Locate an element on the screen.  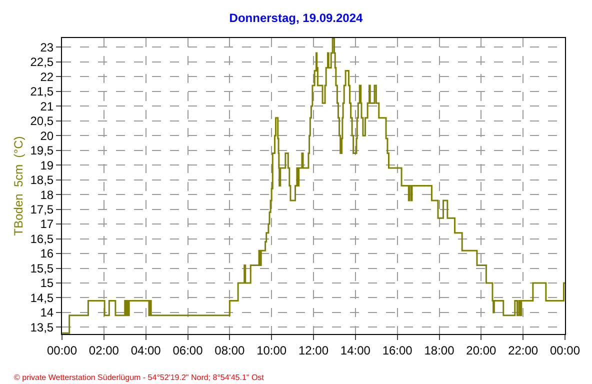
x-tick-label: 08:00 is located at coordinates (230, 350).